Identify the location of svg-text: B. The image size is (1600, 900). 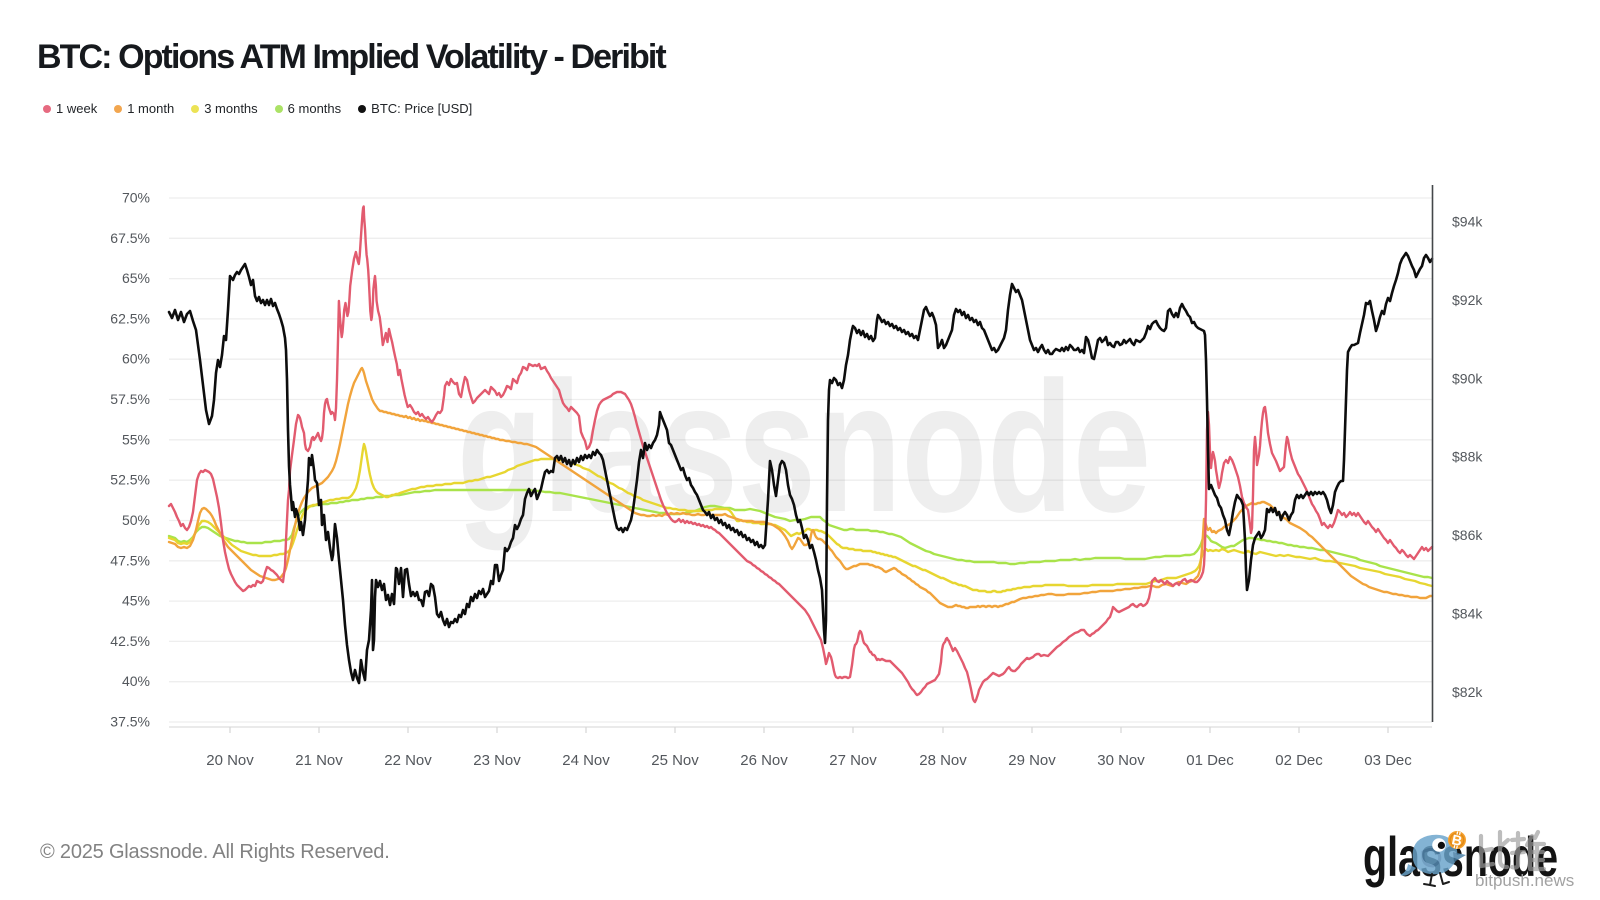
(1456, 840).